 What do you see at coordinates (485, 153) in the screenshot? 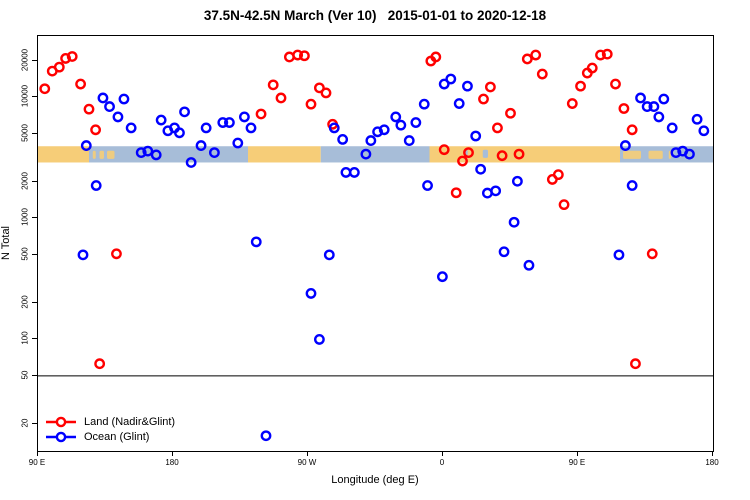
I see `map-band-lake` at bounding box center [485, 153].